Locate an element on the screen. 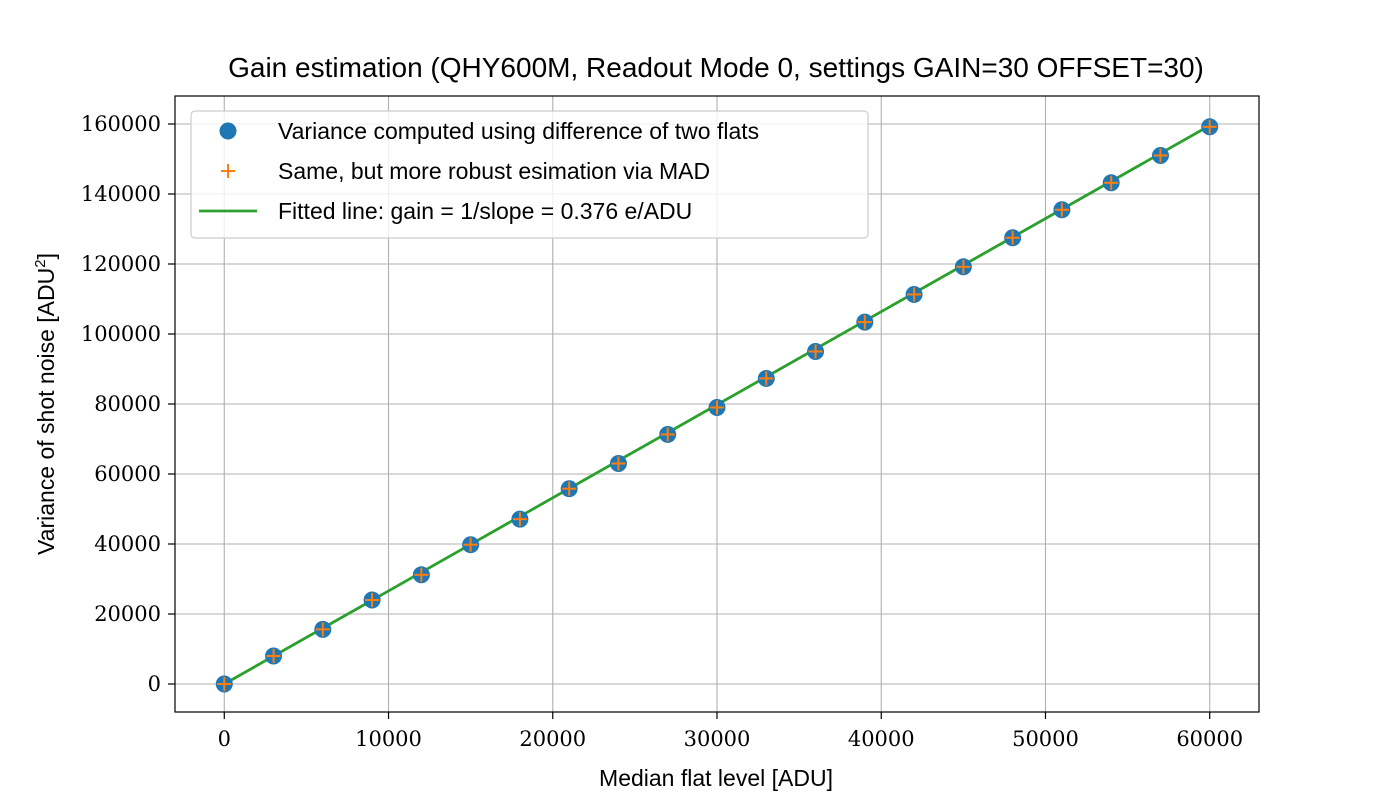  y-tick-label: 60000 is located at coordinates (127, 474).